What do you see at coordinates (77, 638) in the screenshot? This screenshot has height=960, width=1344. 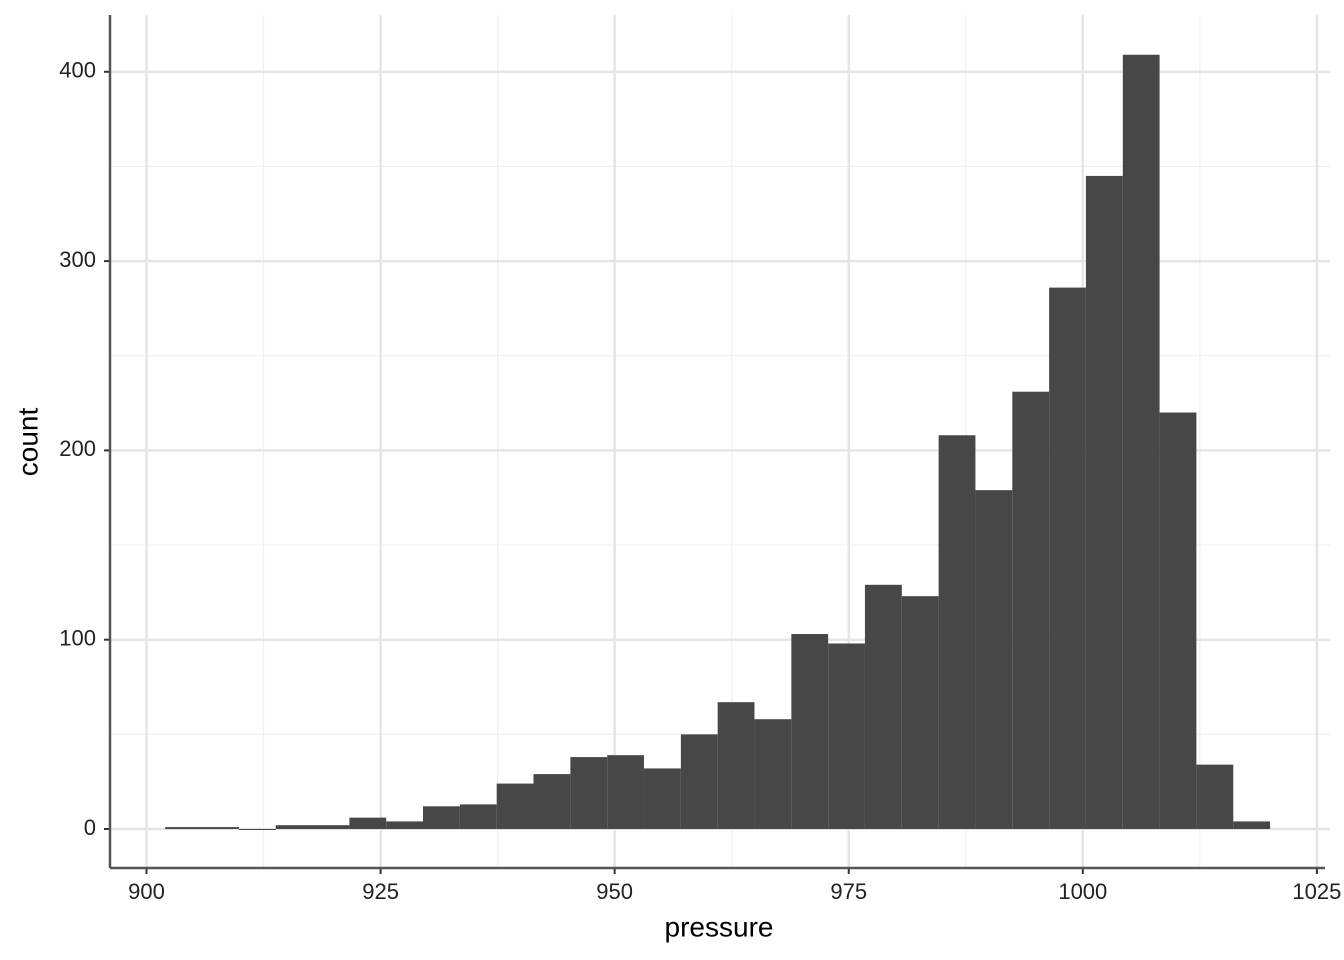 I see `y-tick-label: 100` at bounding box center [77, 638].